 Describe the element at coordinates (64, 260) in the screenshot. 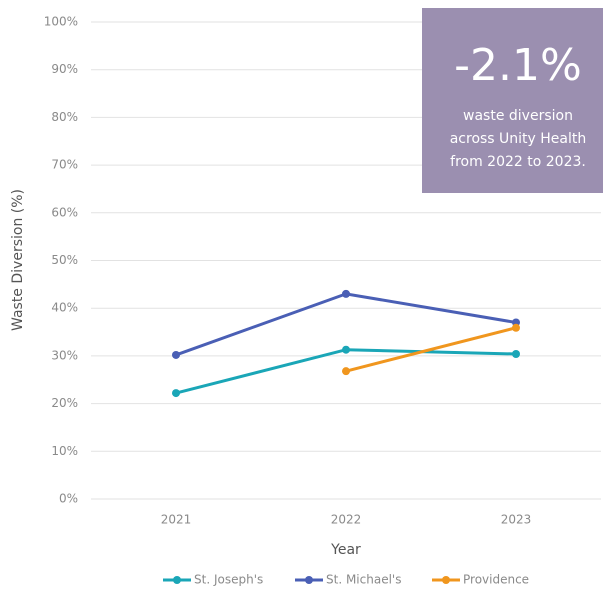

I see `y-tick-label: 50%` at that location.